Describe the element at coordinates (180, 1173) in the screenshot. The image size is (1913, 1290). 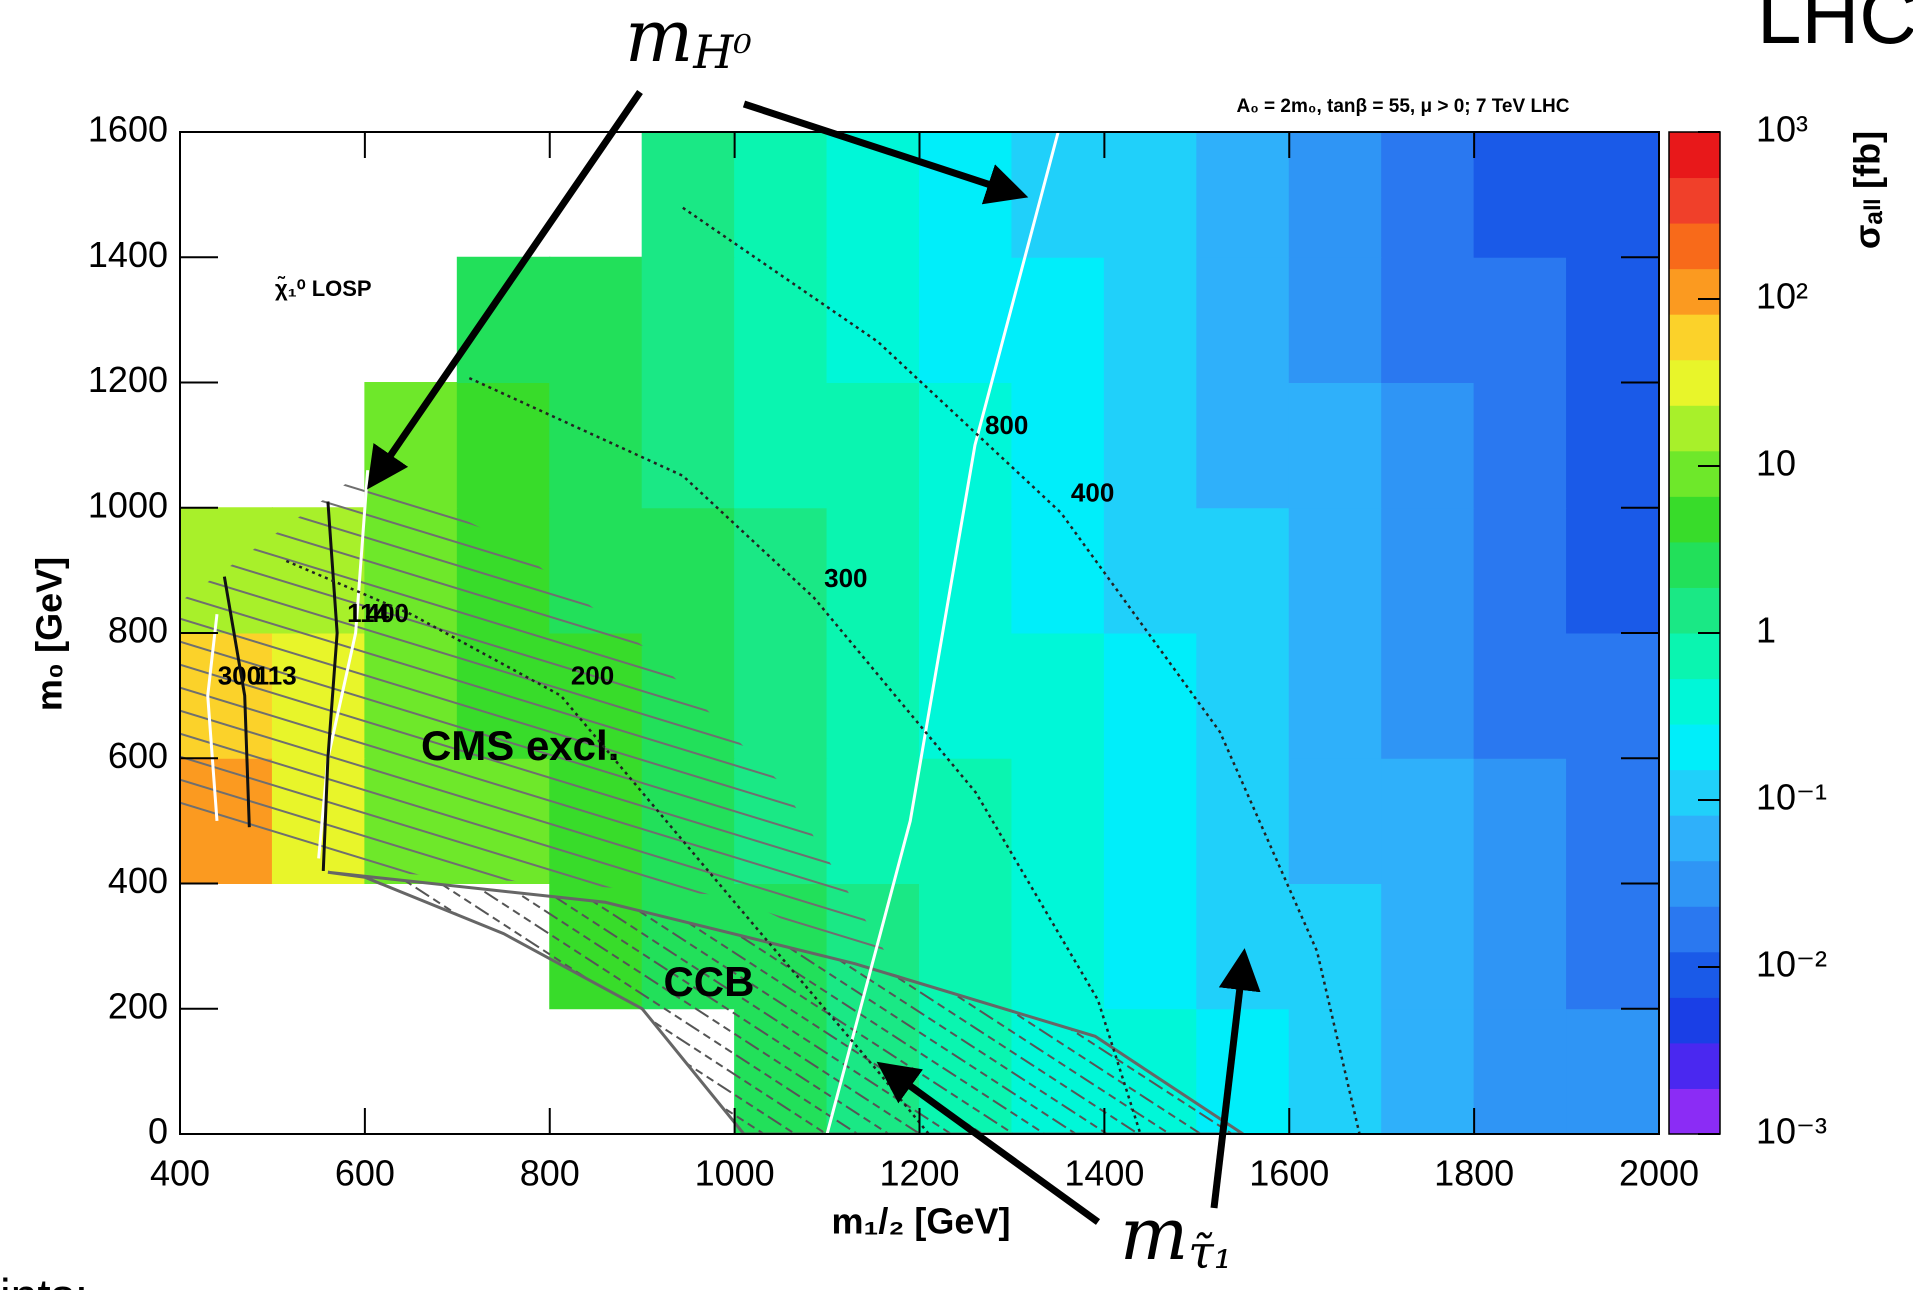
I see `x-tick-label: 400` at that location.